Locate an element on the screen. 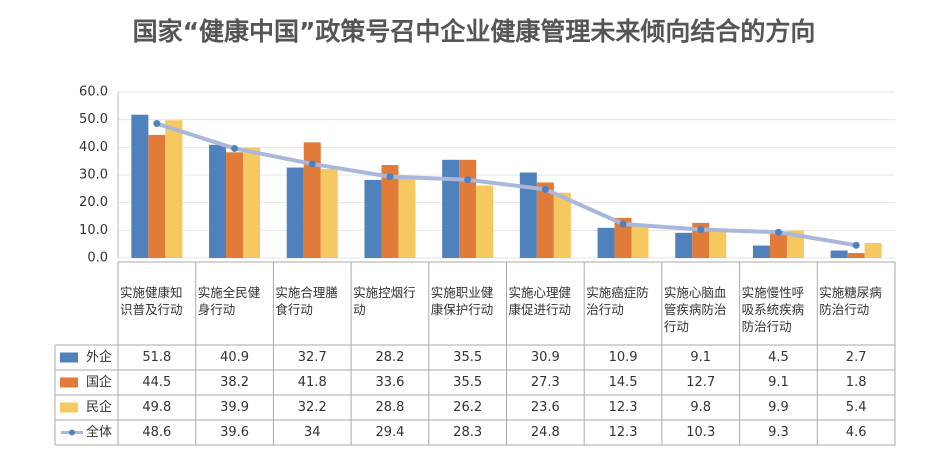 Image resolution: width=948 pixels, height=460 pixels. y-tick-label: 20.0 is located at coordinates (93, 202).